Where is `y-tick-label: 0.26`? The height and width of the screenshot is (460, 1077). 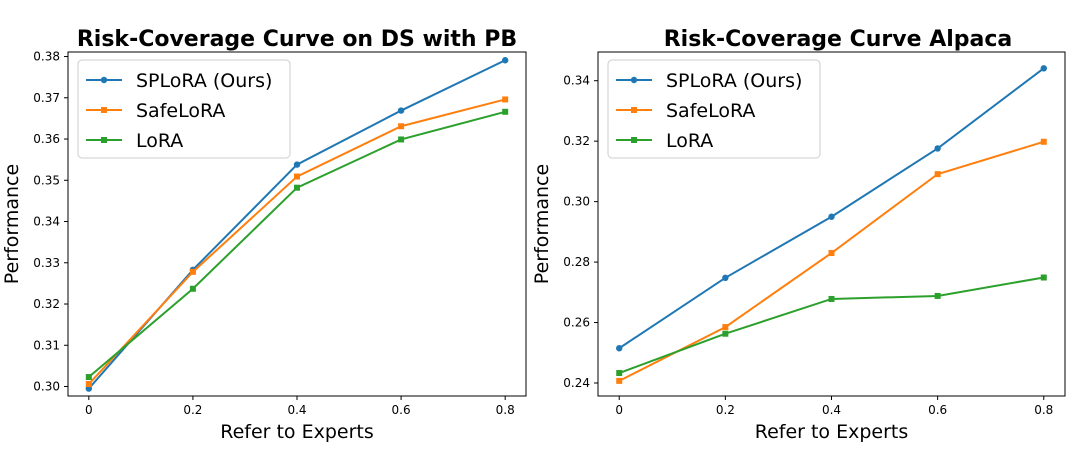 y-tick-label: 0.26 is located at coordinates (576, 323).